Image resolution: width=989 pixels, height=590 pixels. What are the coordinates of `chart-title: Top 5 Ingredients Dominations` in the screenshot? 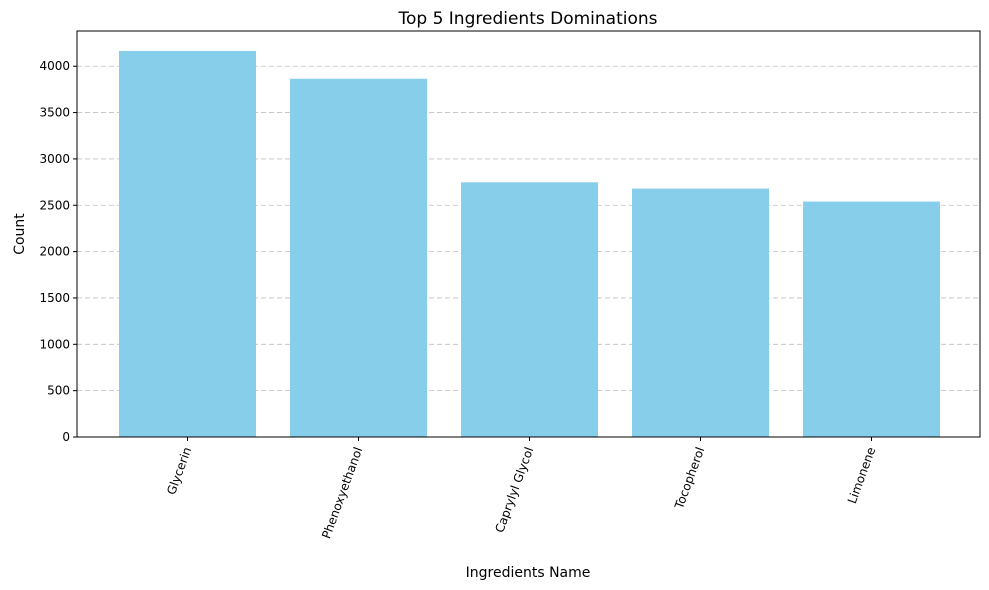 It's located at (527, 19).